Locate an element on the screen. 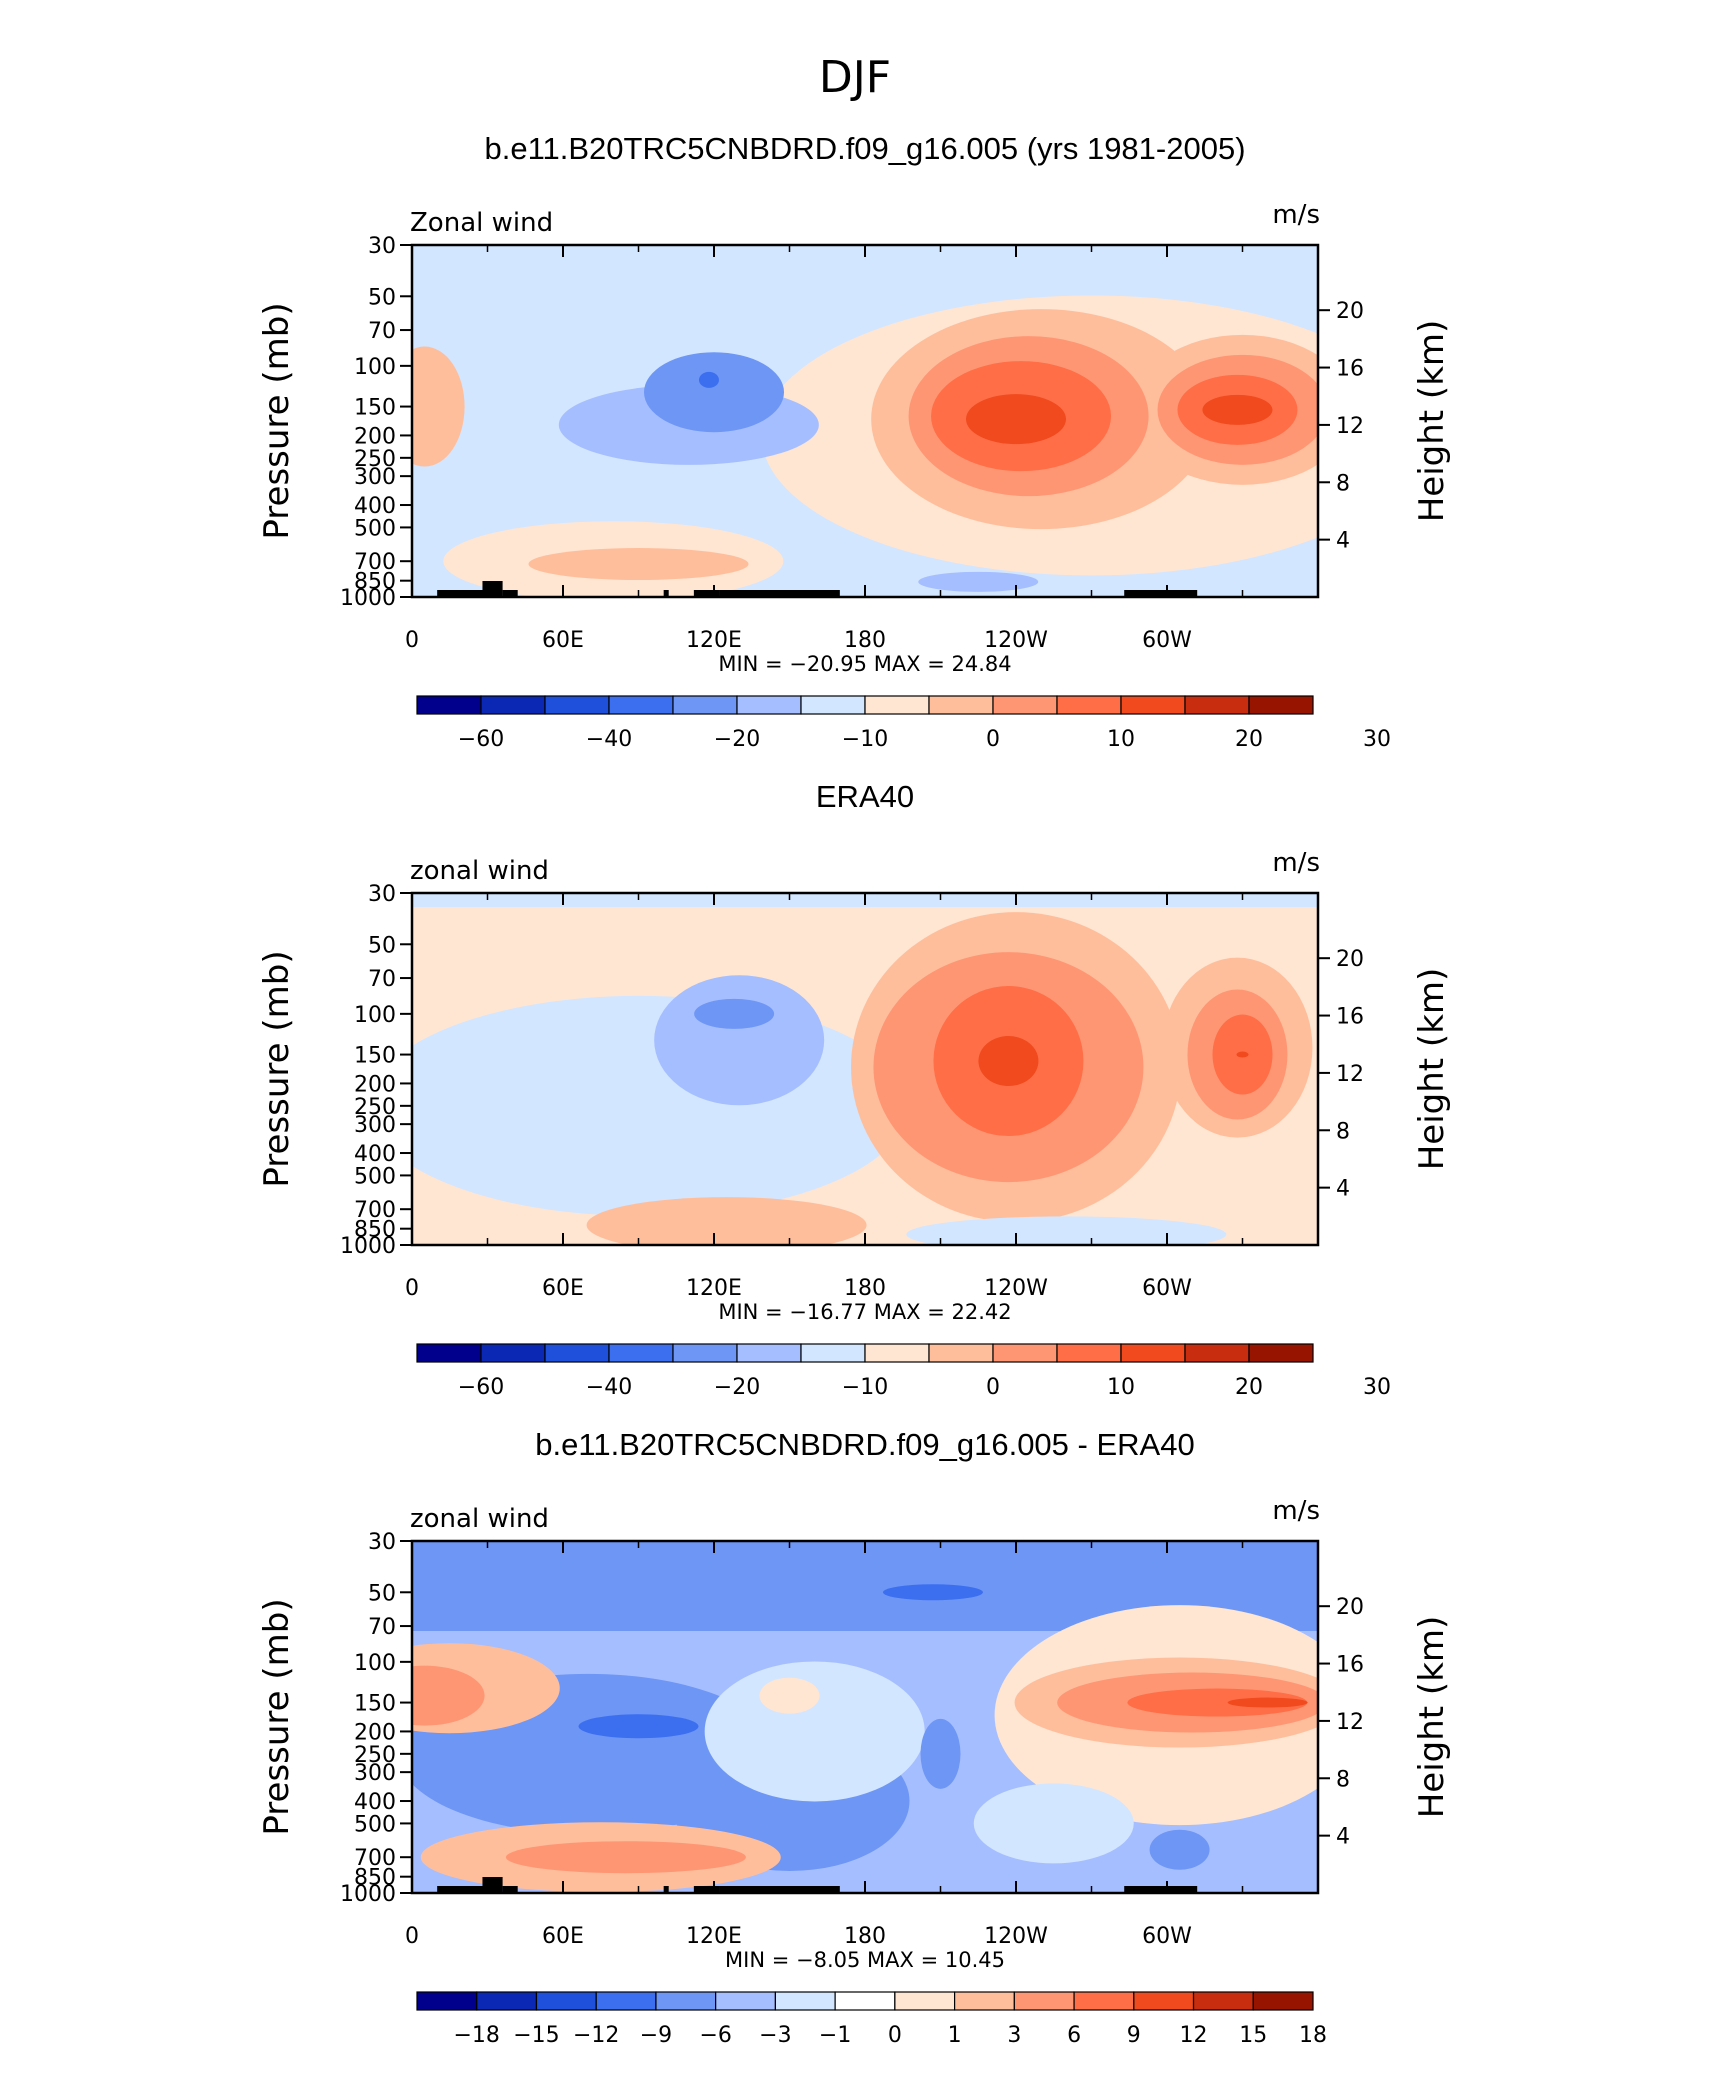 The height and width of the screenshot is (2074, 1710). y-right-tick-label: 20 is located at coordinates (1350, 1607).